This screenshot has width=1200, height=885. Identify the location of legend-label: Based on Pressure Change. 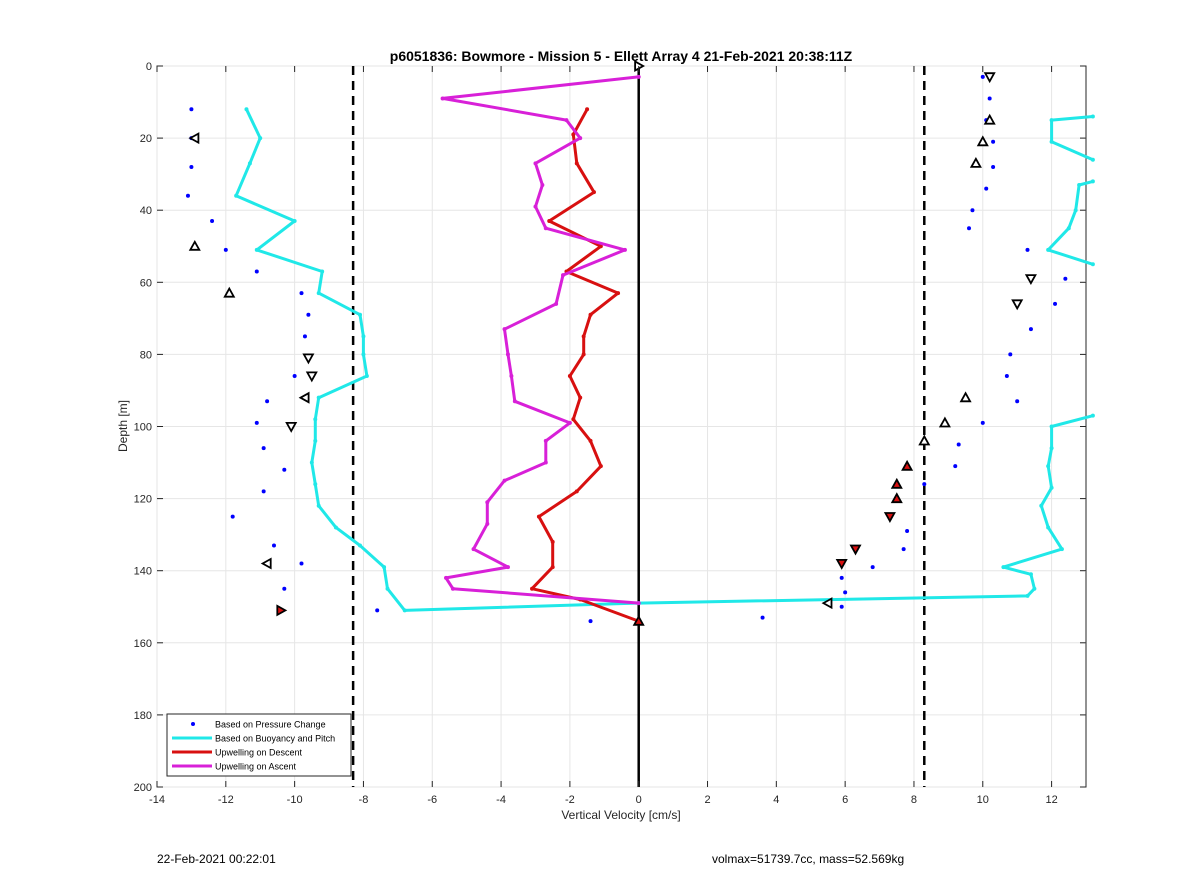
(270, 725).